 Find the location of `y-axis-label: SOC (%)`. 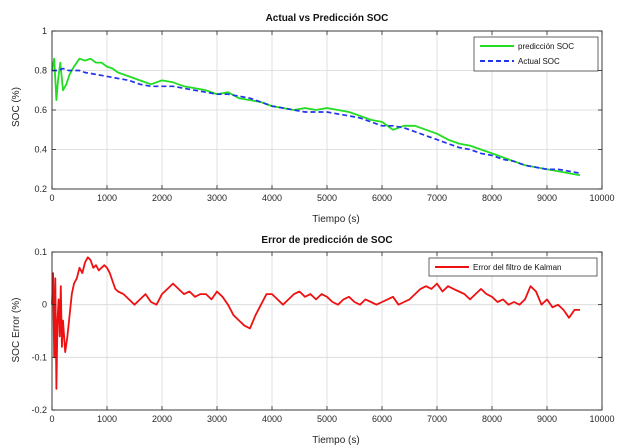

y-axis-label: SOC (%) is located at coordinates (16, 107).